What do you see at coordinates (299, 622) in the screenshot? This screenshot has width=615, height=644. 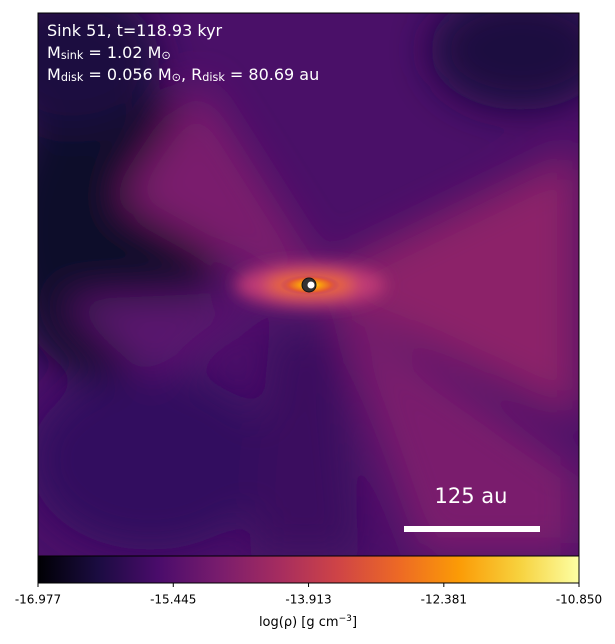 I see `text-part: log(ρ) [g cm` at bounding box center [299, 622].